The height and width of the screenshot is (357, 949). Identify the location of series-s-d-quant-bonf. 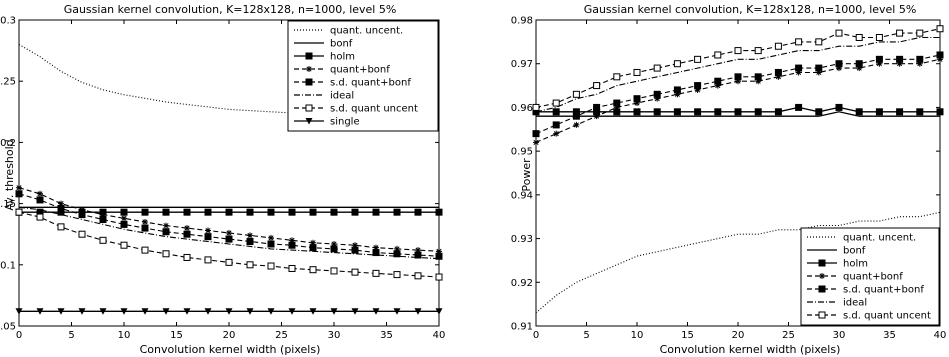
(229, 225).